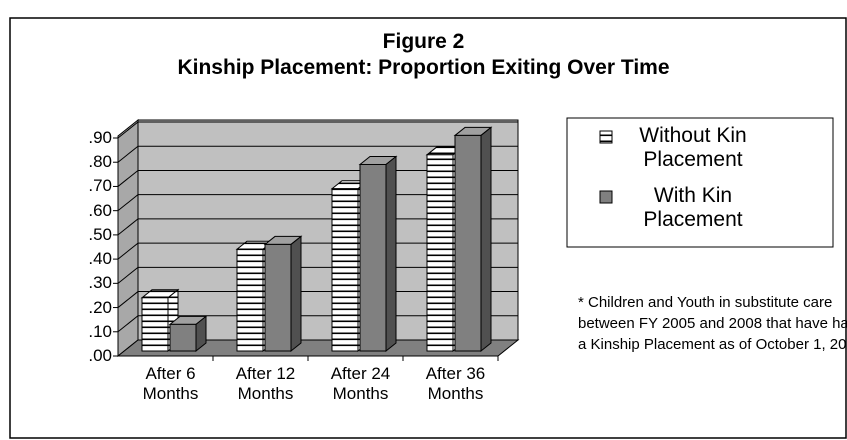 Image resolution: width=847 pixels, height=440 pixels. I want to click on x-tick-label: After 36 Months, so click(455, 383).